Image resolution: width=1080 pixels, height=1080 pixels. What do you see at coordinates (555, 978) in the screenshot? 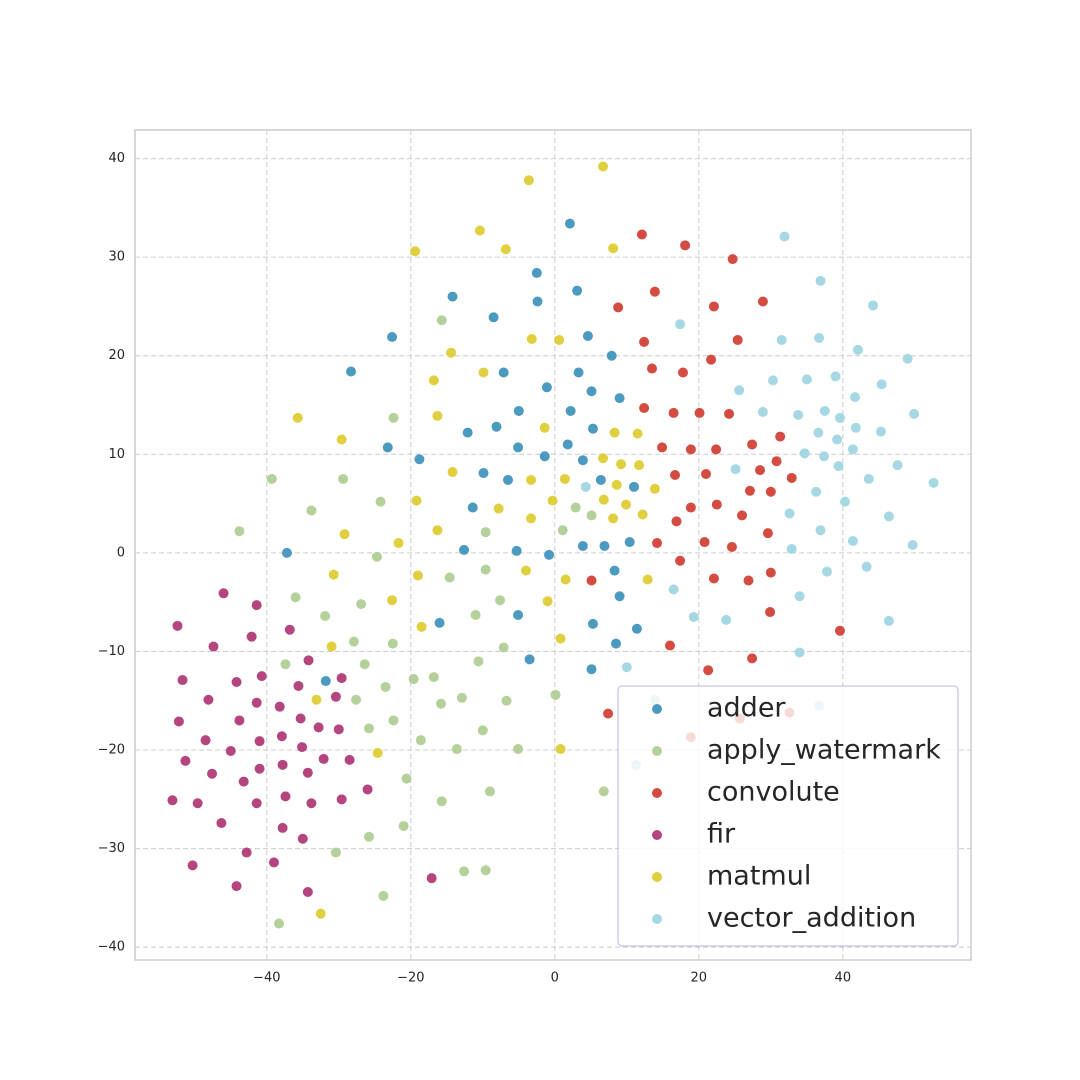
I see `x-tick-label: 0` at bounding box center [555, 978].